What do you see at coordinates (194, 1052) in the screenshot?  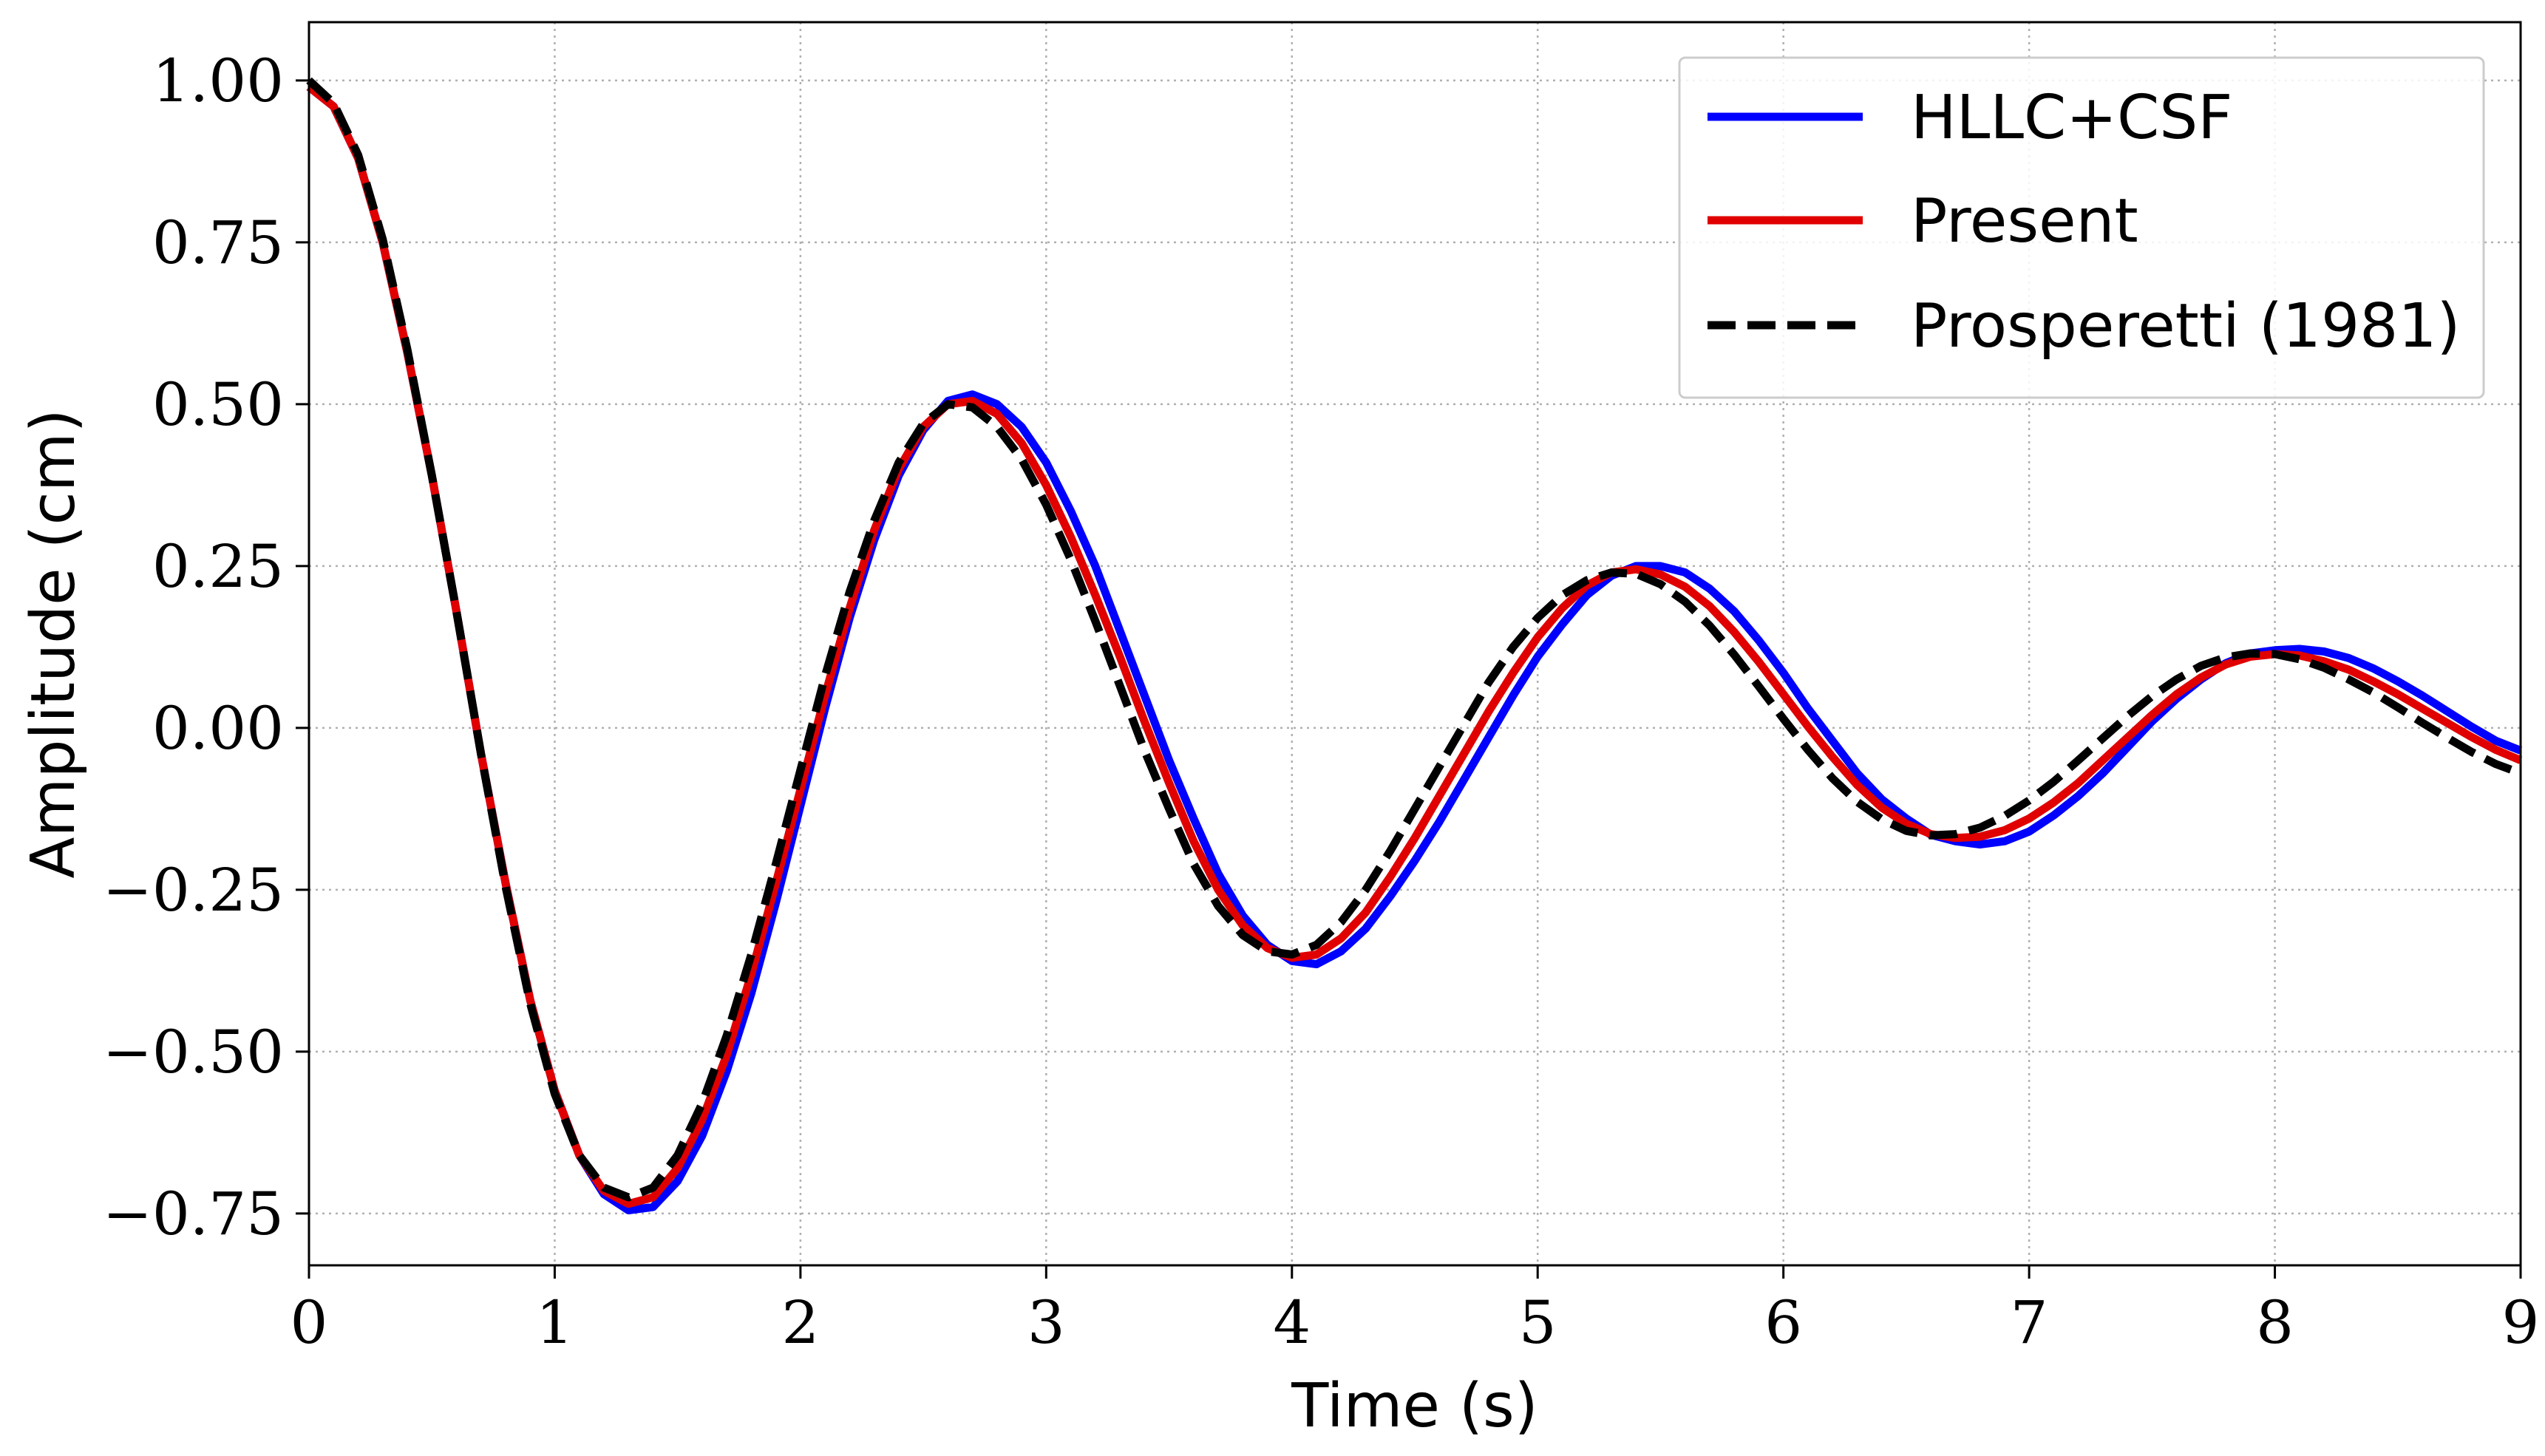 I see `y-tick-label: −0.50` at bounding box center [194, 1052].